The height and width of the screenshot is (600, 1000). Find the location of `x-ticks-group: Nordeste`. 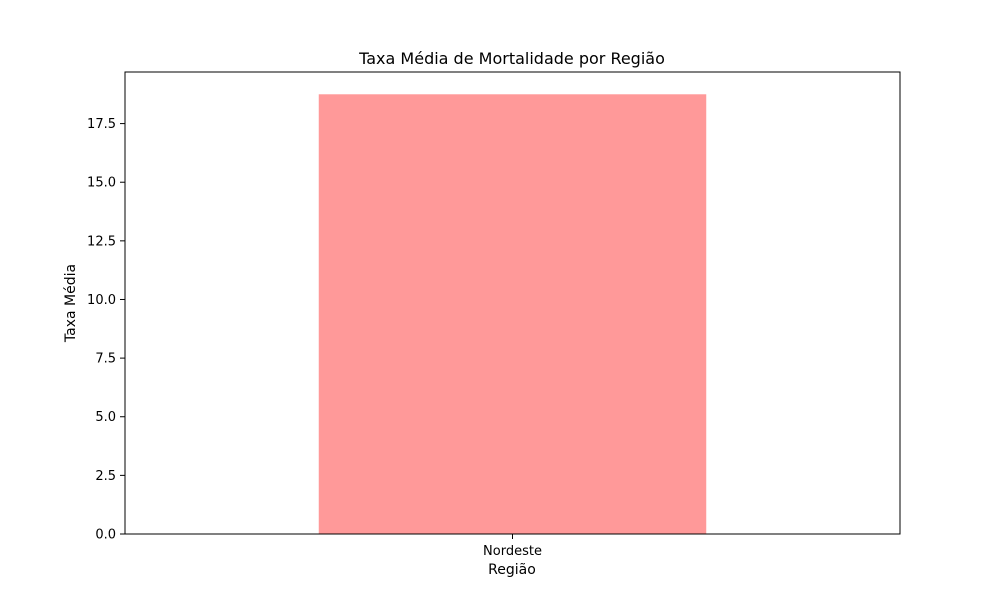

x-ticks-group: Nordeste is located at coordinates (512, 546).